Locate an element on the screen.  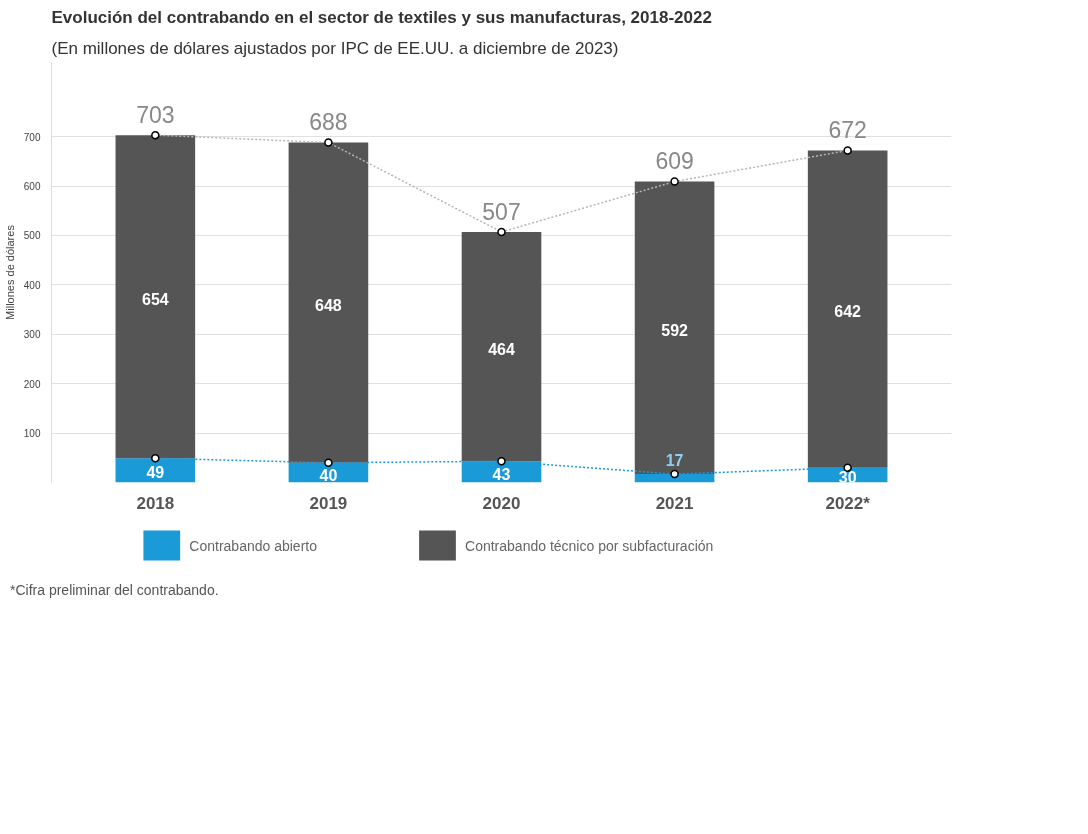
y-tick-label: 100 is located at coordinates (32, 434).